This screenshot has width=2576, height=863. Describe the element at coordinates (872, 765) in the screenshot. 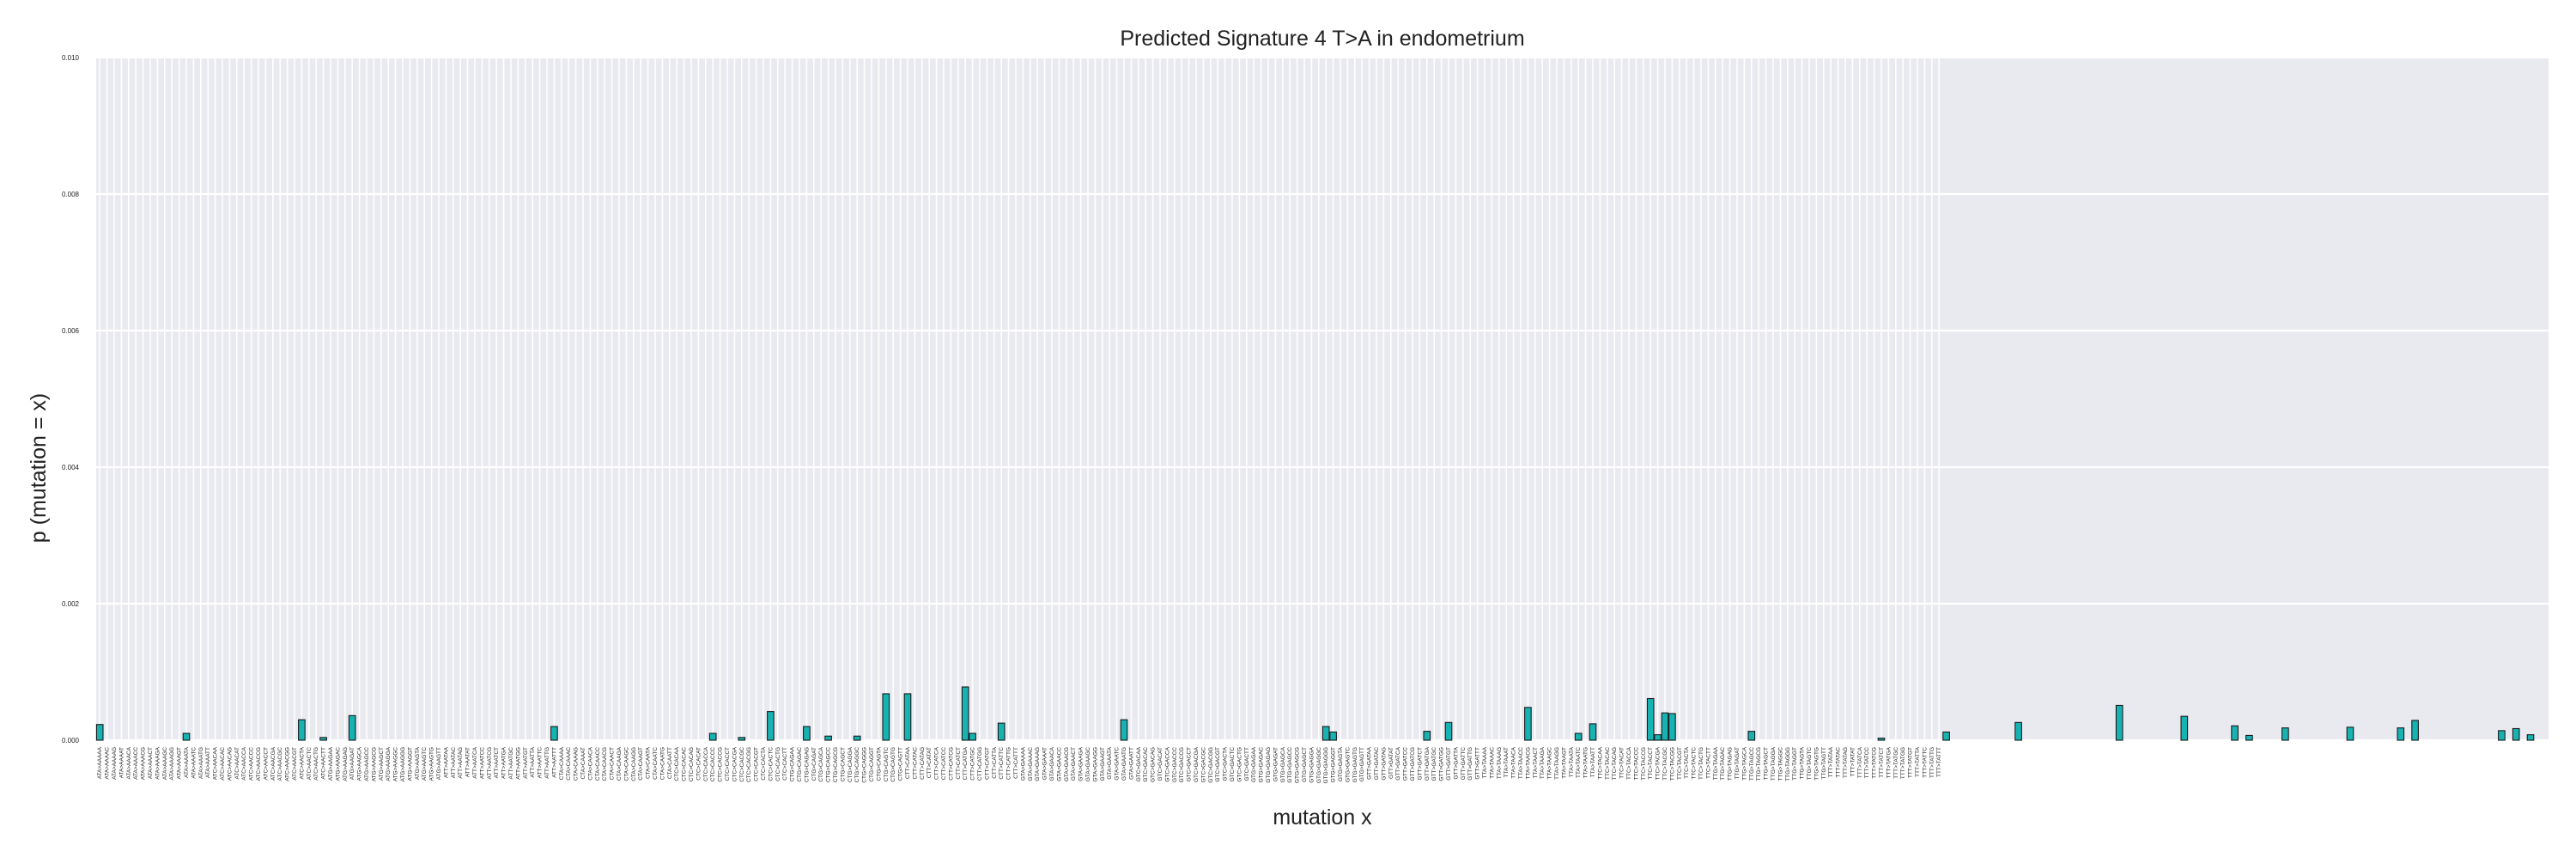

I see `x-tick-label: CTG>CAGGT` at that location.